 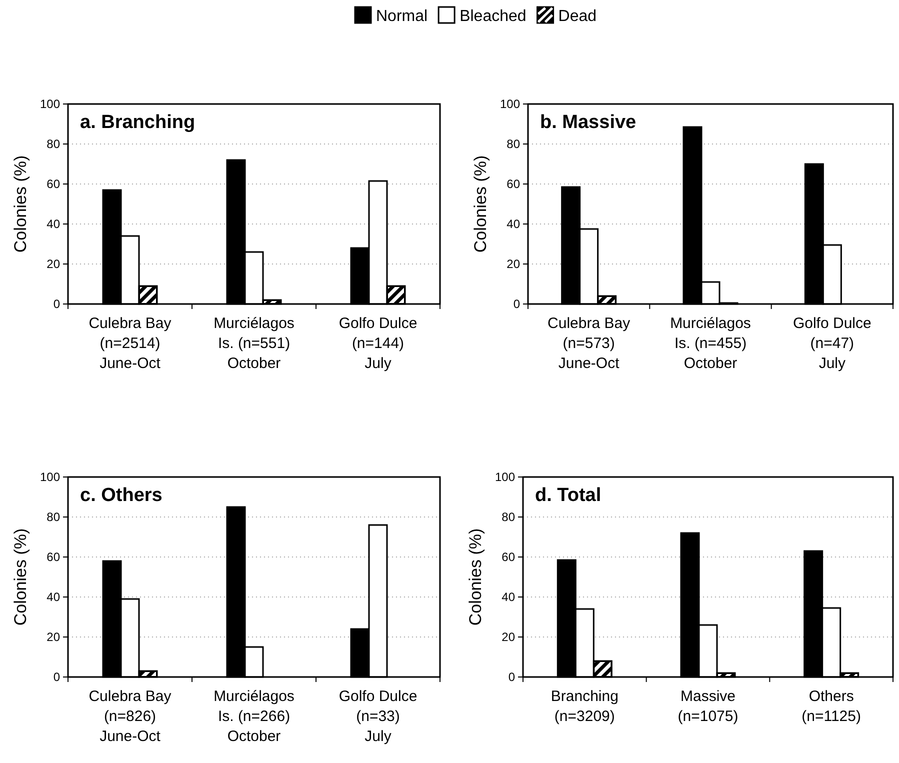 What do you see at coordinates (138, 122) in the screenshot?
I see `chart-title: a. Branching` at bounding box center [138, 122].